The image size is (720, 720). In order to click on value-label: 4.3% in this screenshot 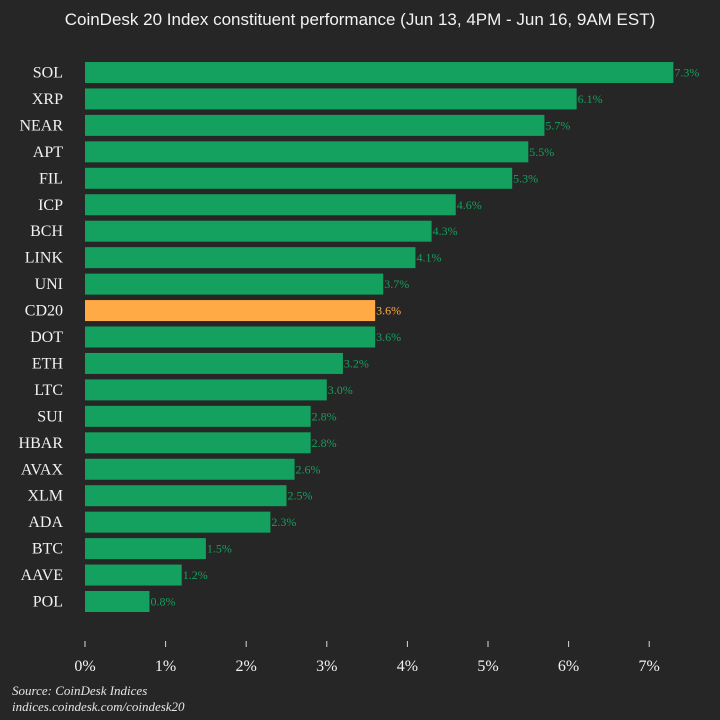, I will do `click(445, 231)`.